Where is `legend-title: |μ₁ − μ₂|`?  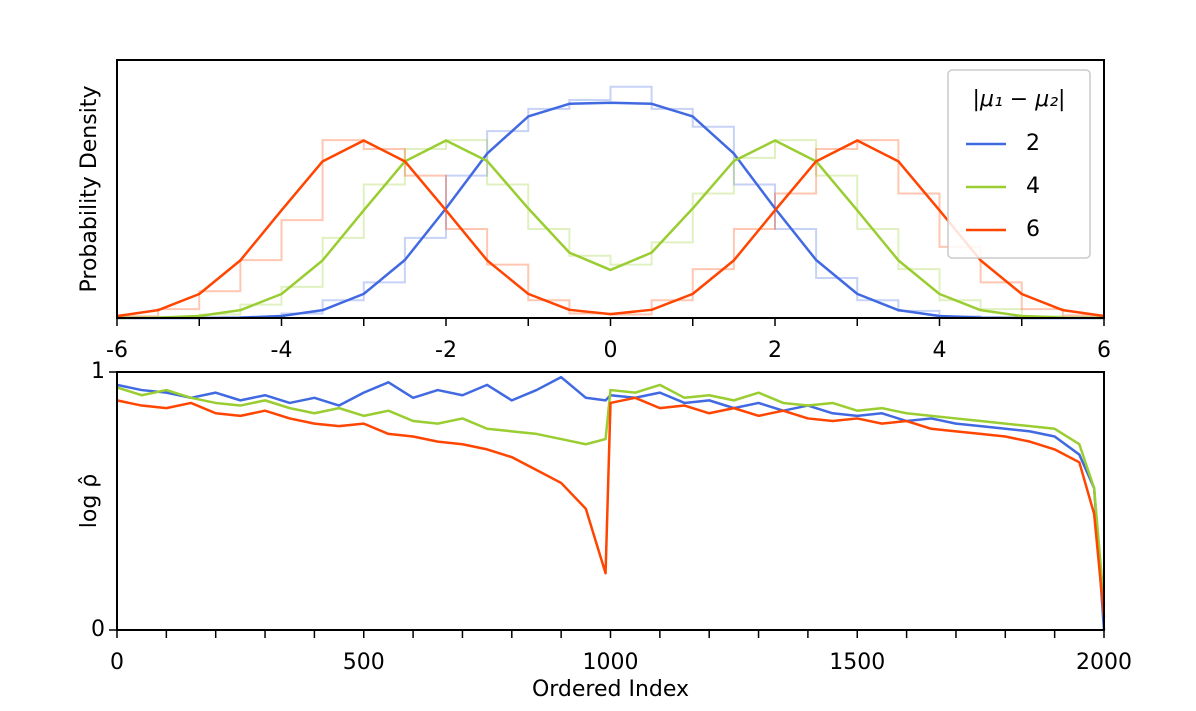 legend-title: |μ₁ − μ₂| is located at coordinates (1019, 99).